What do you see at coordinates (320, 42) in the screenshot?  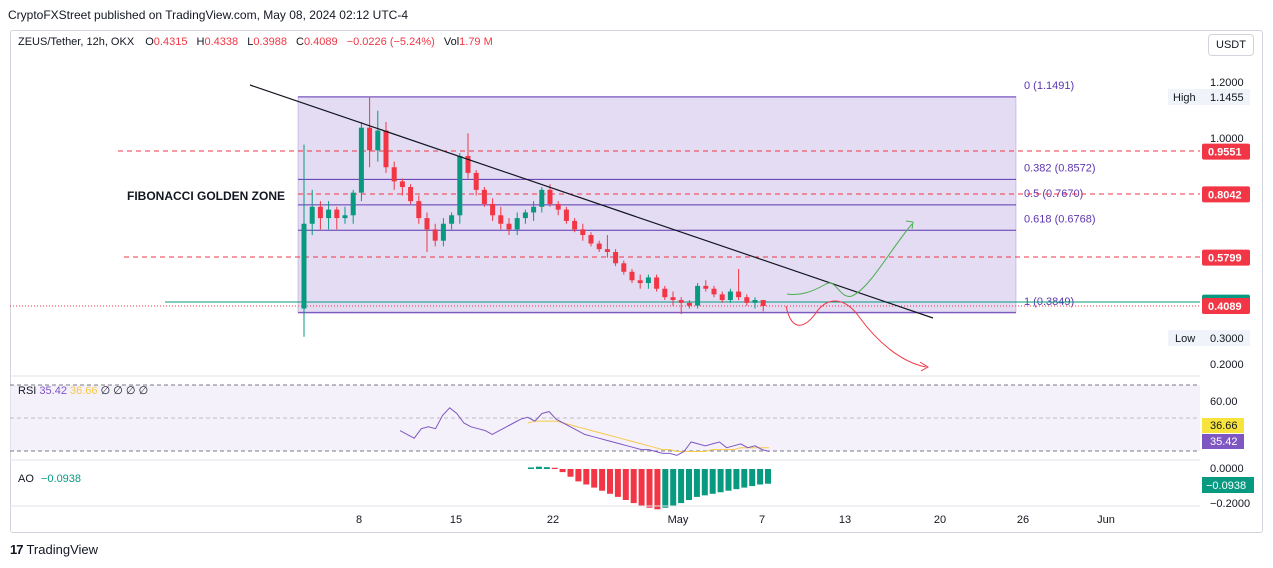 I see `close-value: 0.4089` at bounding box center [320, 42].